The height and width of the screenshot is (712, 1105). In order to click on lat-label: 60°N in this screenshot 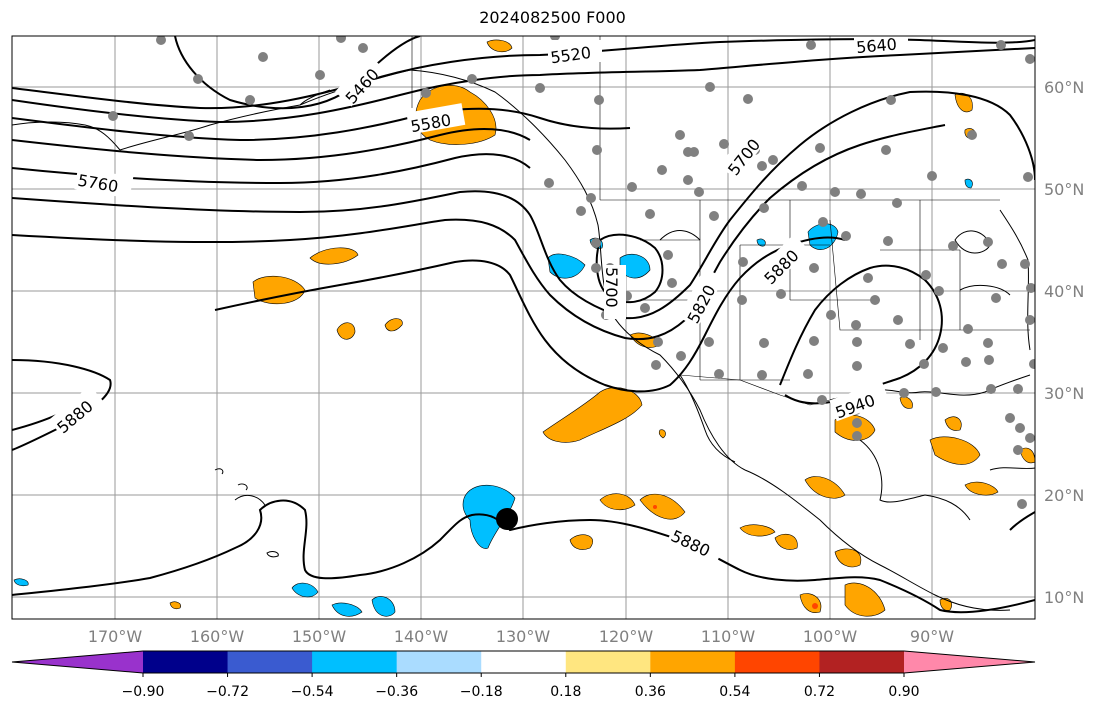, I will do `click(1064, 87)`.